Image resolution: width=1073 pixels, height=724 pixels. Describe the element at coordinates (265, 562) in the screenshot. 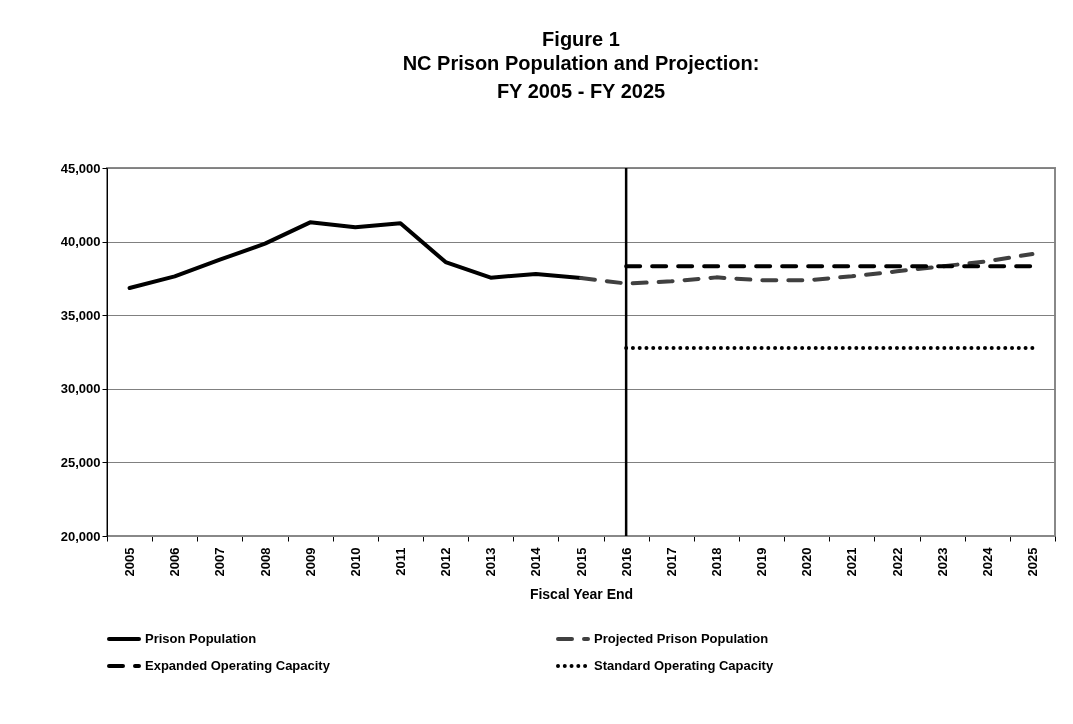

I see `x-tick-label: 2008` at that location.